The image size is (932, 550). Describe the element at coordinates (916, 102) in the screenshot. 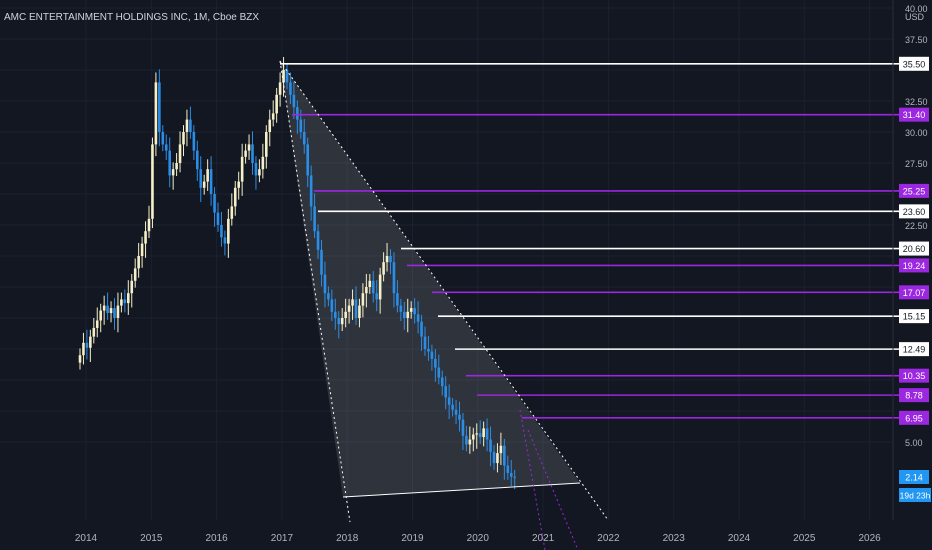

I see `y-tick-label: 32.50` at that location.